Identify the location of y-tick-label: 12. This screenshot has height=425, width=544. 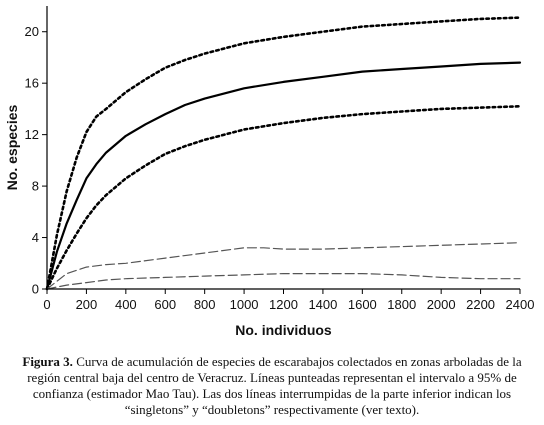
(32, 134).